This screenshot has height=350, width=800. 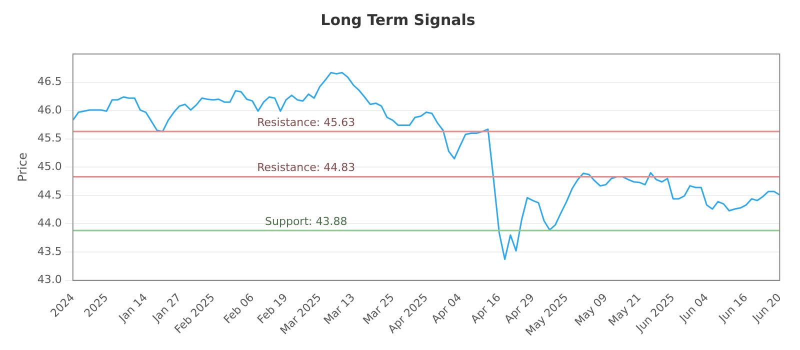 What do you see at coordinates (49, 138) in the screenshot?
I see `y-tick-label: 45.5` at bounding box center [49, 138].